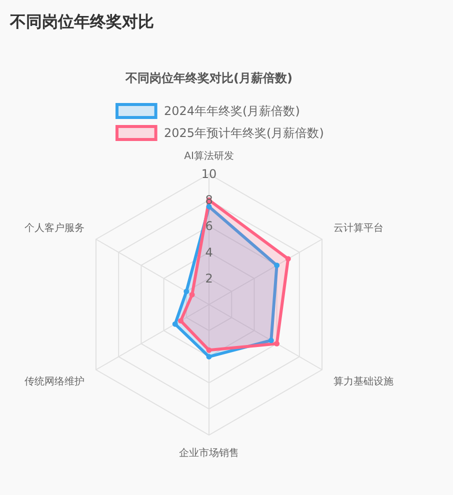 The image size is (453, 495). What do you see at coordinates (54, 228) in the screenshot?
I see `spoke-label: 个人客户服务` at bounding box center [54, 228].